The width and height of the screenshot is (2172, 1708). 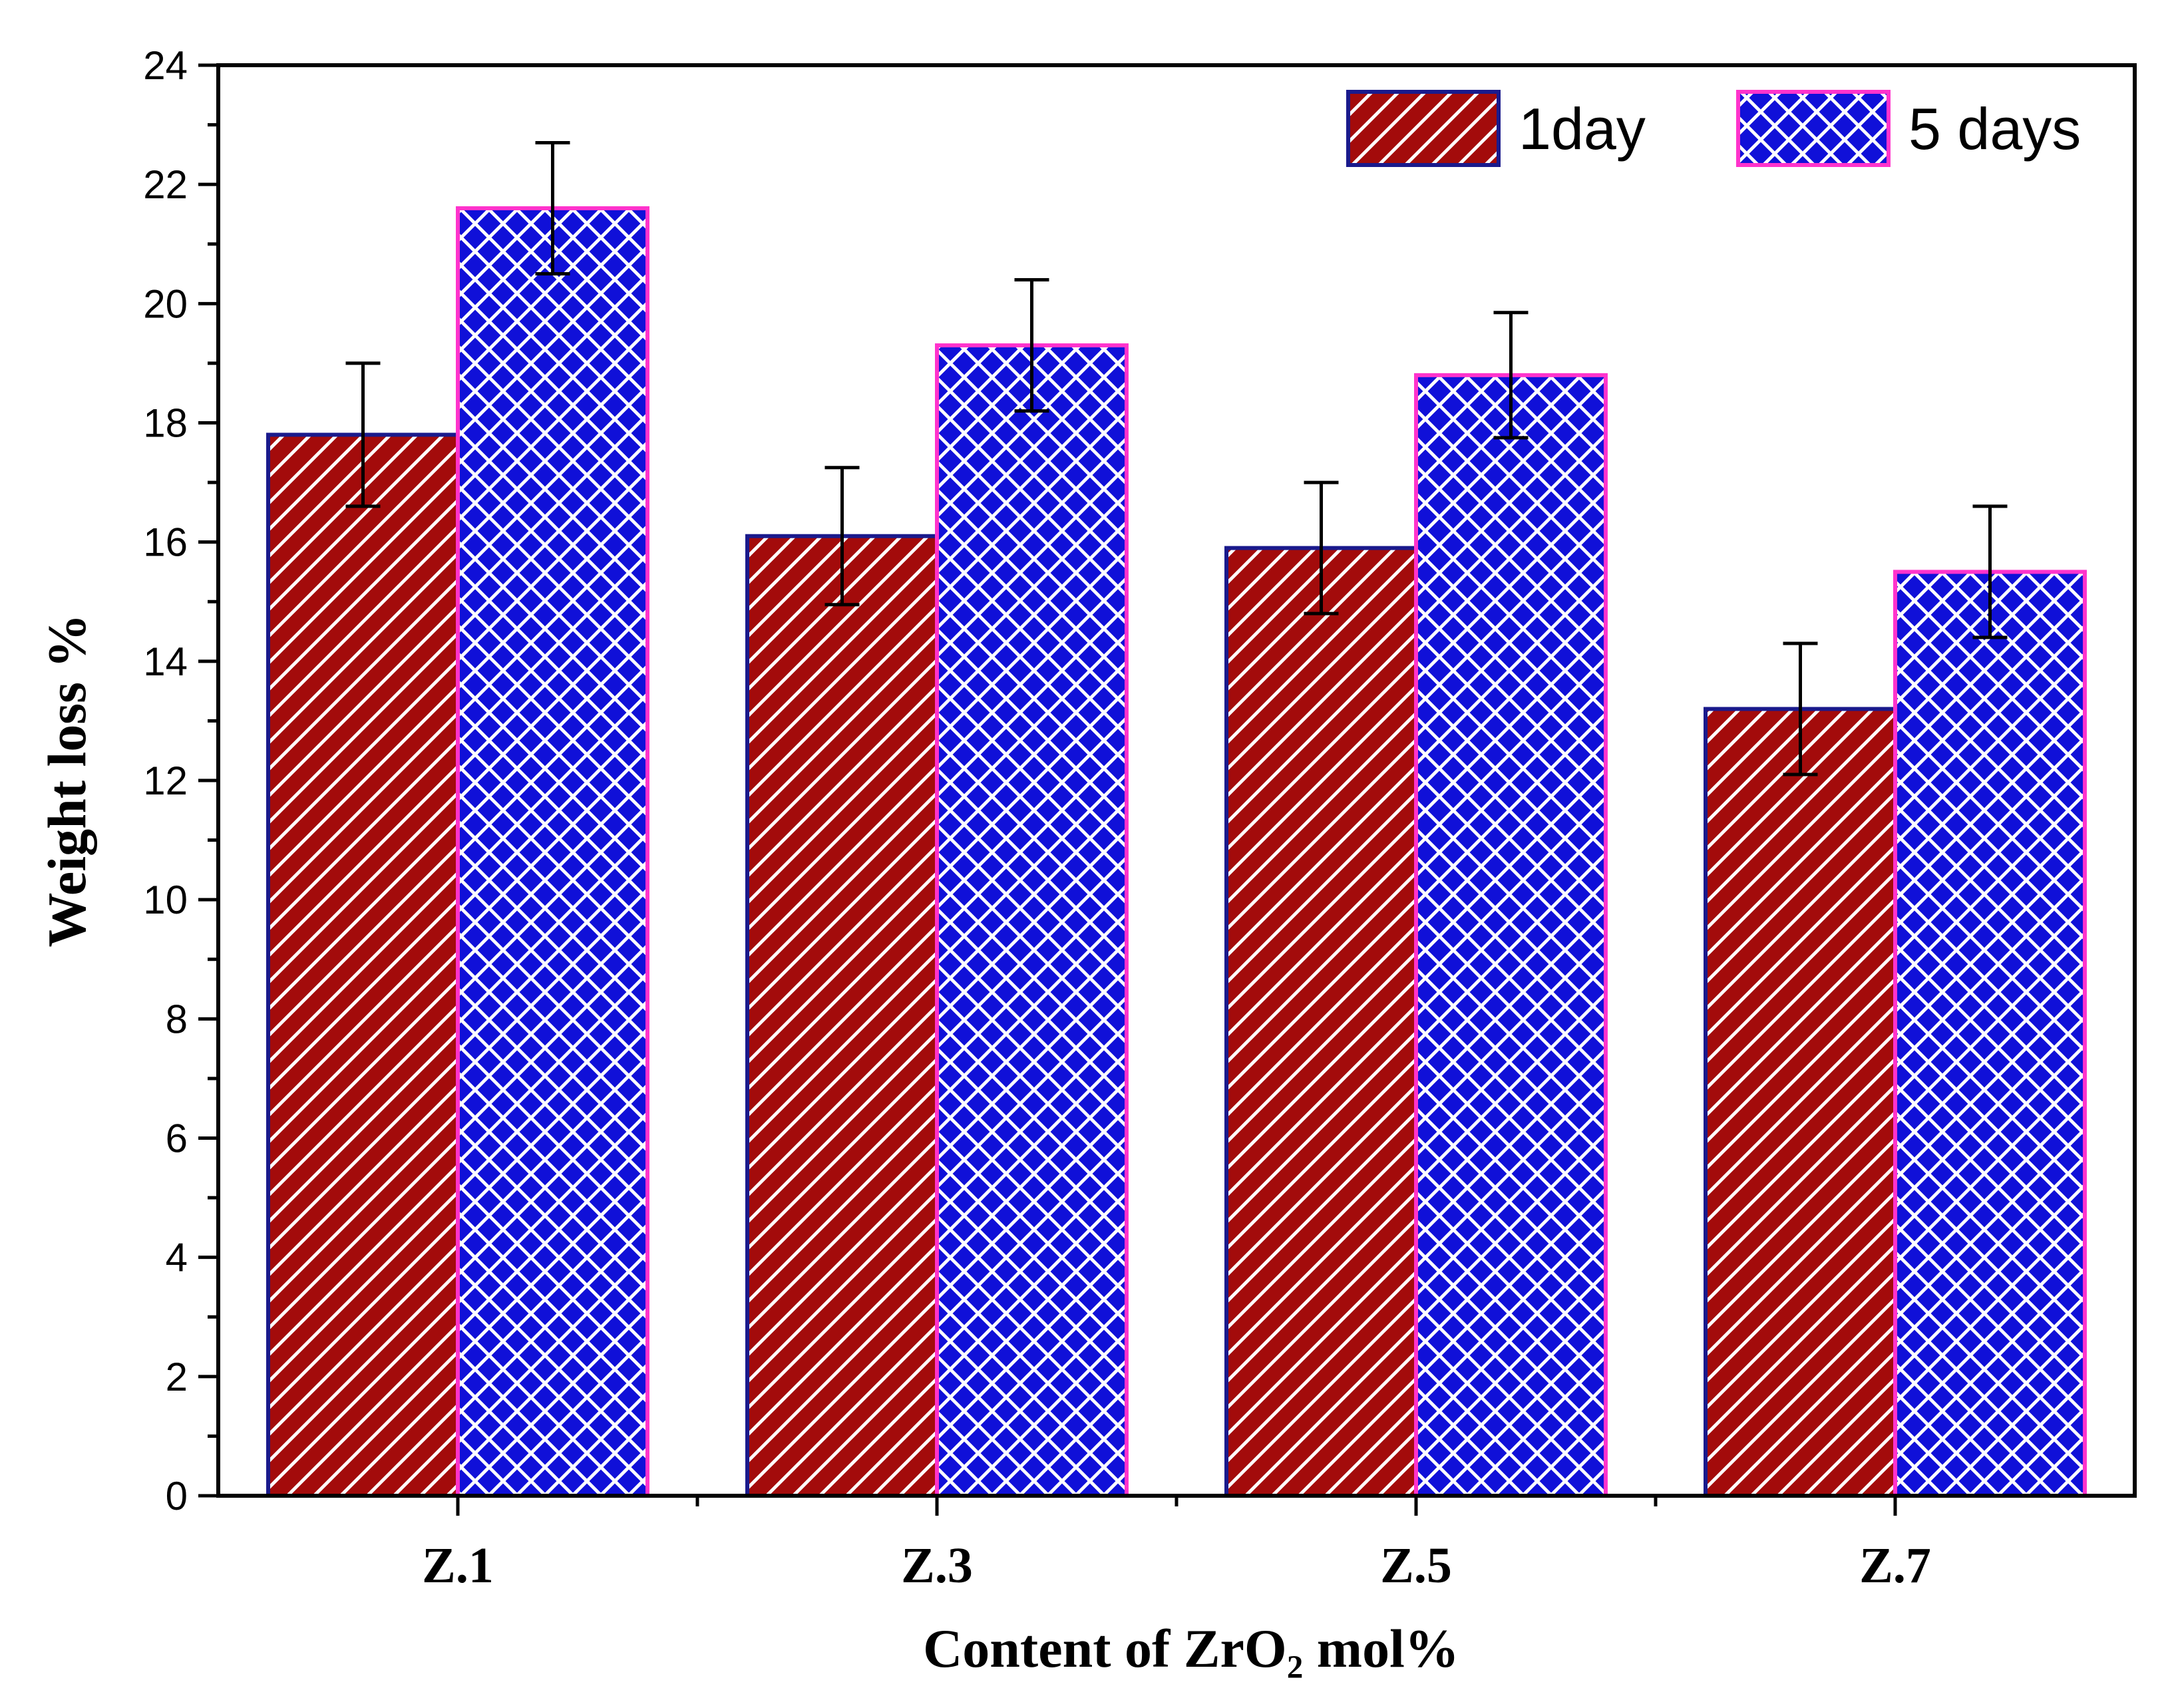 What do you see at coordinates (842, 1016) in the screenshot?
I see `bar-1day-Z.3` at bounding box center [842, 1016].